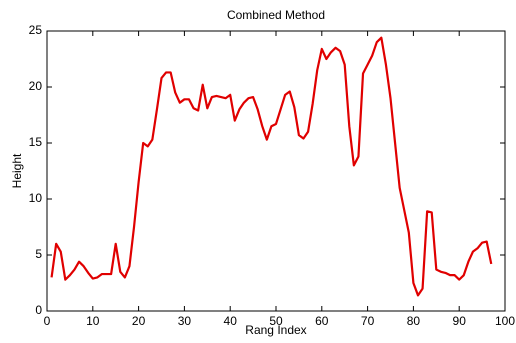 The image size is (516, 343). What do you see at coordinates (47, 321) in the screenshot?
I see `x-tick-label: 0` at bounding box center [47, 321].